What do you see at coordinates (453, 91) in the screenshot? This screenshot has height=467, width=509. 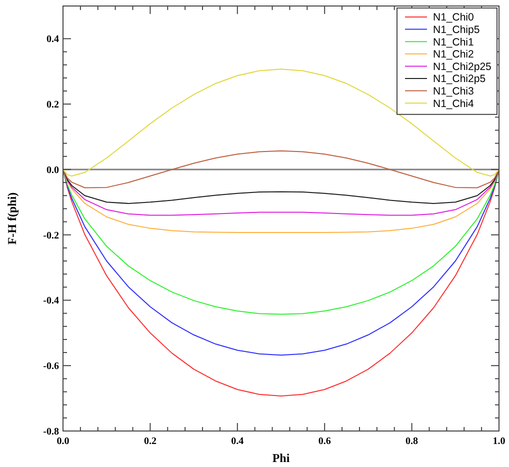 I see `legend-label: N1_Chi3` at bounding box center [453, 91].